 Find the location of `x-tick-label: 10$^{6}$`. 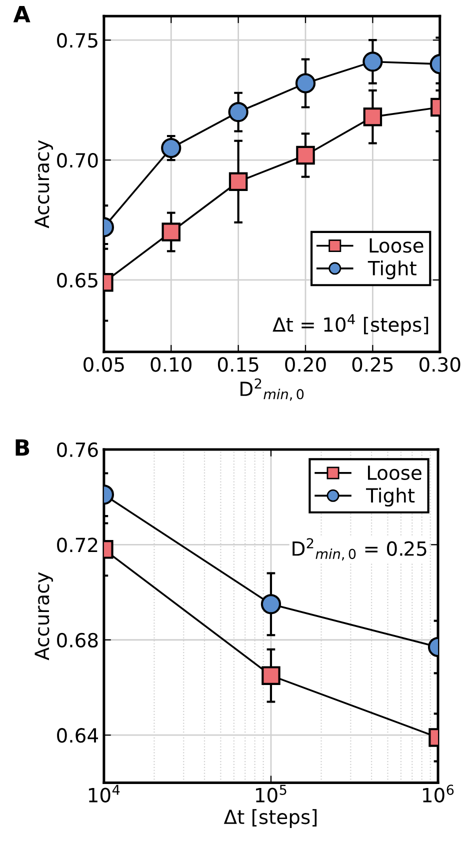

x-tick-label: 10$^{6}$ is located at coordinates (438, 793).